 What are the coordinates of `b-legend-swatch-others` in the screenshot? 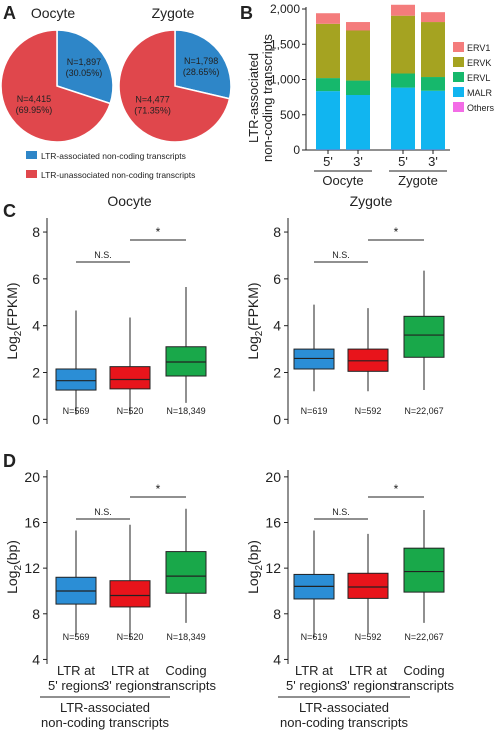 It's located at (458, 107).